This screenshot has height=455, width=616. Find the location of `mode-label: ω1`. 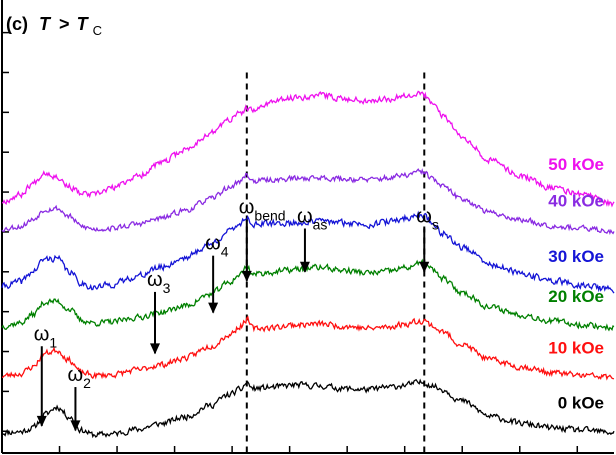

mode-label: ω1 is located at coordinates (46, 336).